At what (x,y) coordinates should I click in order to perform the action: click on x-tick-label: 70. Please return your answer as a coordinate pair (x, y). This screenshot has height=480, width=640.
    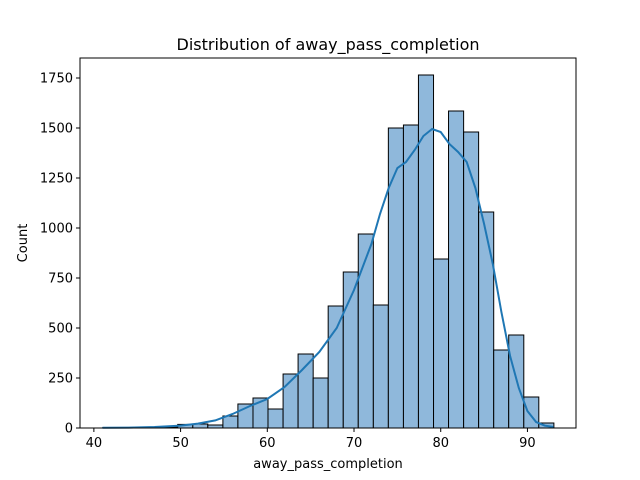
    Looking at the image, I should click on (354, 443).